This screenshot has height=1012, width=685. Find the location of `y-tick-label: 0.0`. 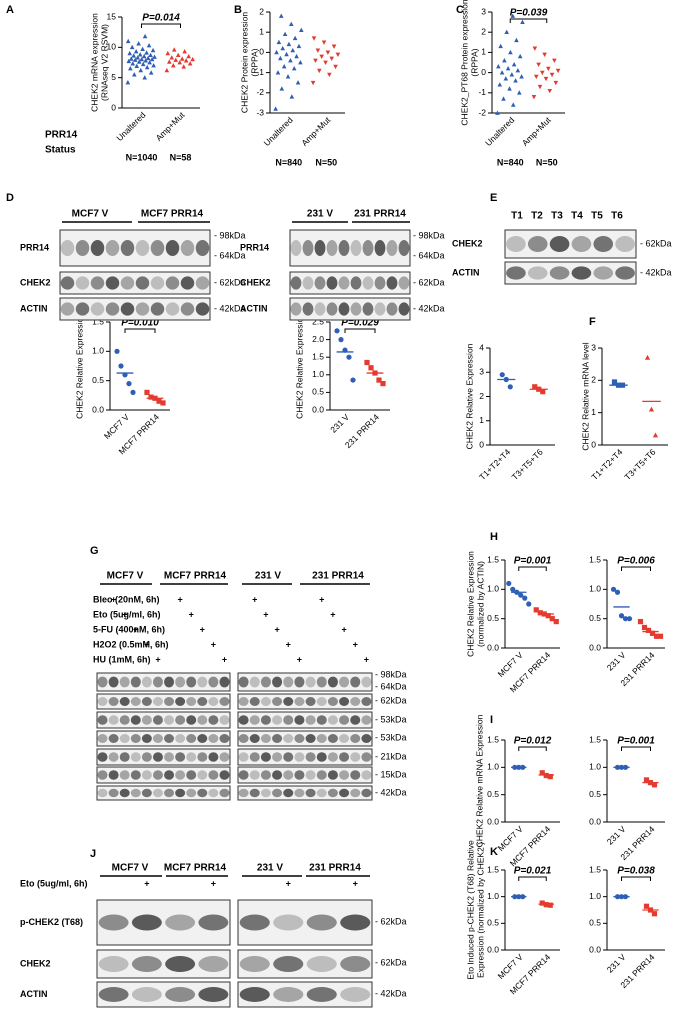

y-tick-label: 0.0 is located at coordinates (493, 949).